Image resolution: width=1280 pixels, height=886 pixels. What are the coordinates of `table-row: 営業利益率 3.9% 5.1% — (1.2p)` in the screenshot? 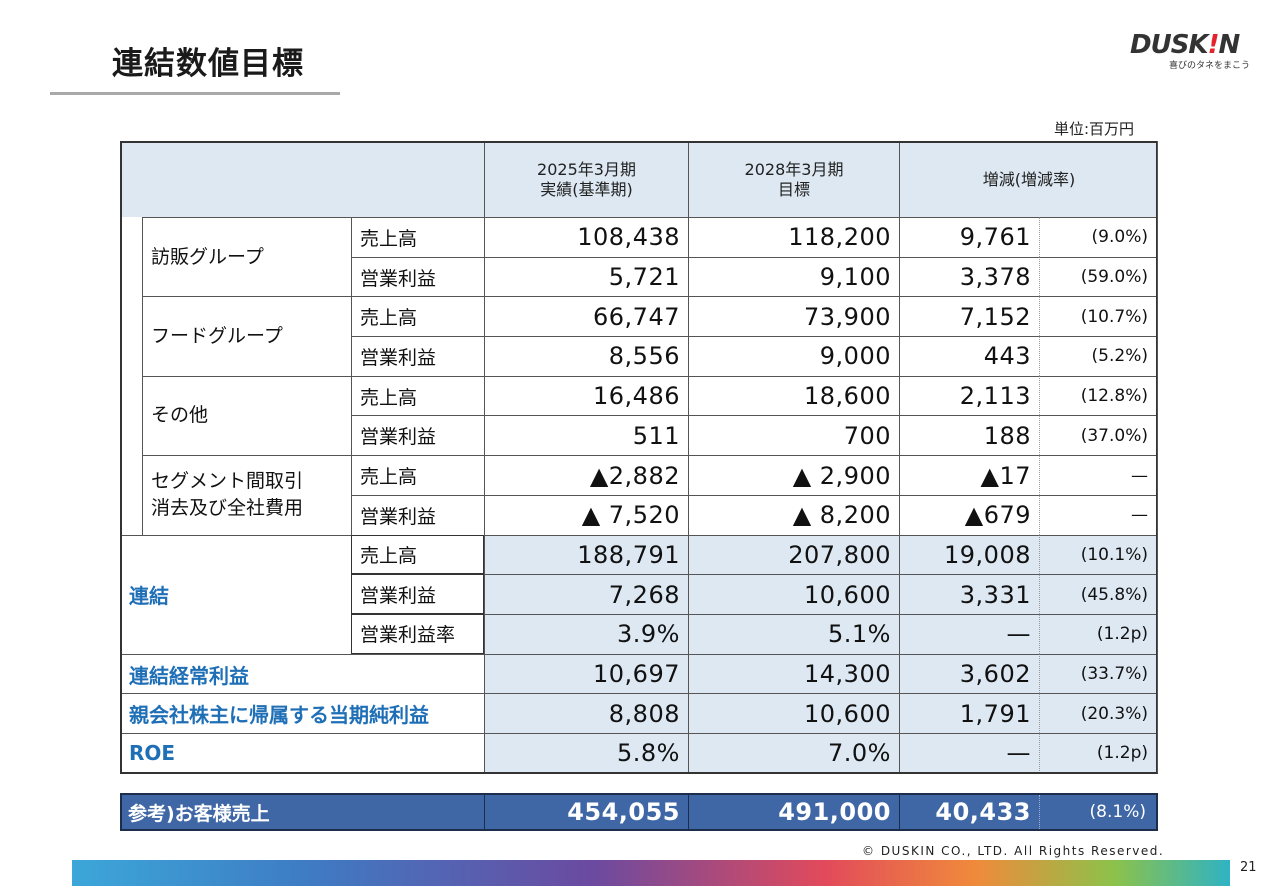 It's located at (639, 633).